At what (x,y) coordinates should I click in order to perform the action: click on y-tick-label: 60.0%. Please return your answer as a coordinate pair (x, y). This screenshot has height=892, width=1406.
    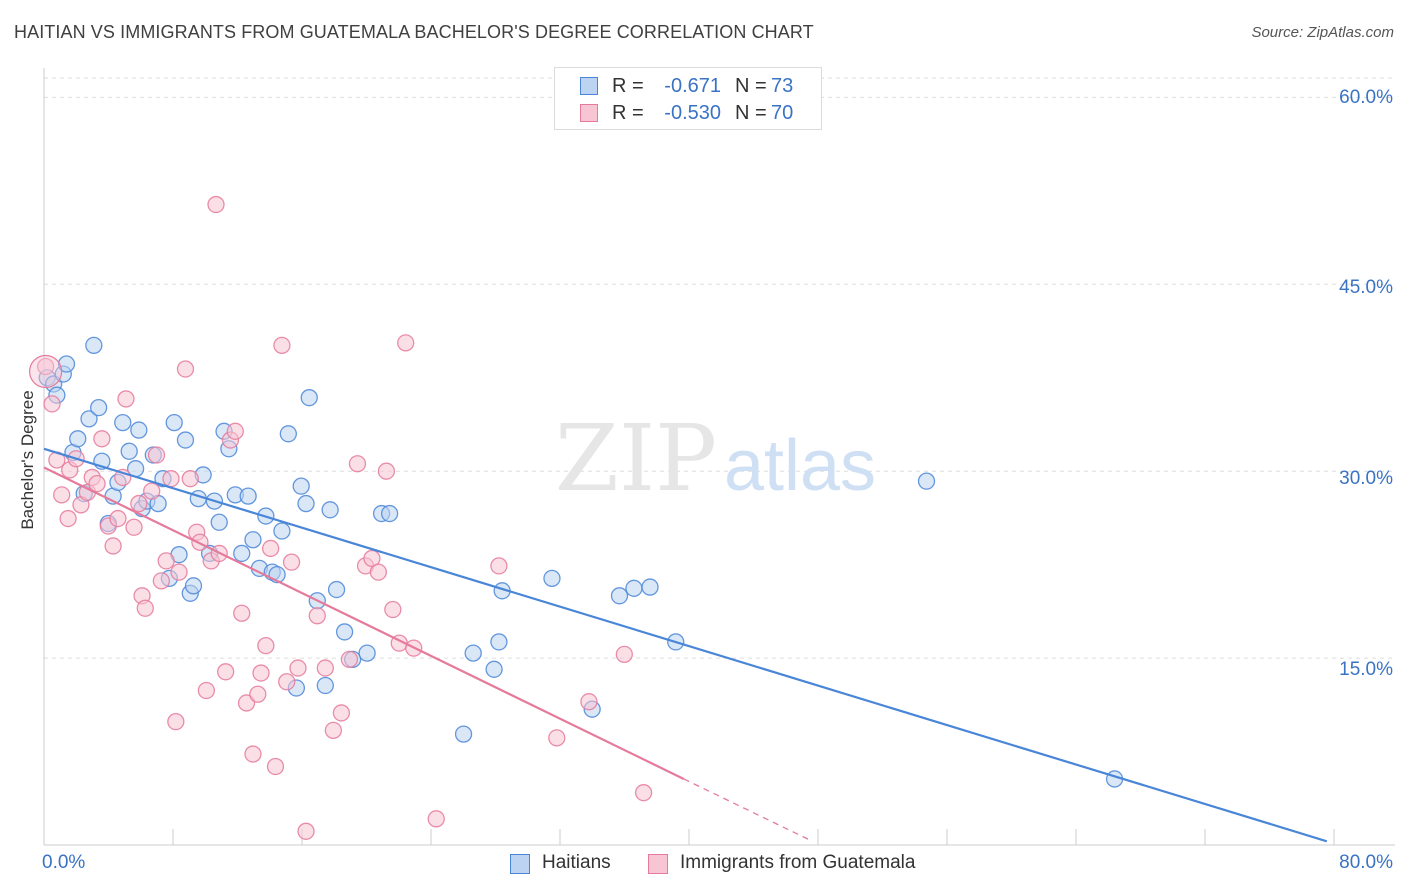
    Looking at the image, I should click on (1366, 97).